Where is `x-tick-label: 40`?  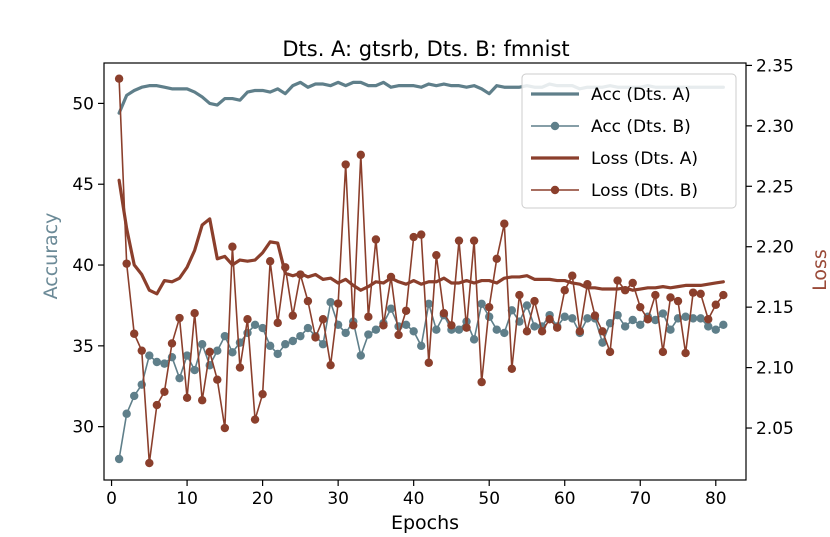 x-tick-label: 40 is located at coordinates (414, 499).